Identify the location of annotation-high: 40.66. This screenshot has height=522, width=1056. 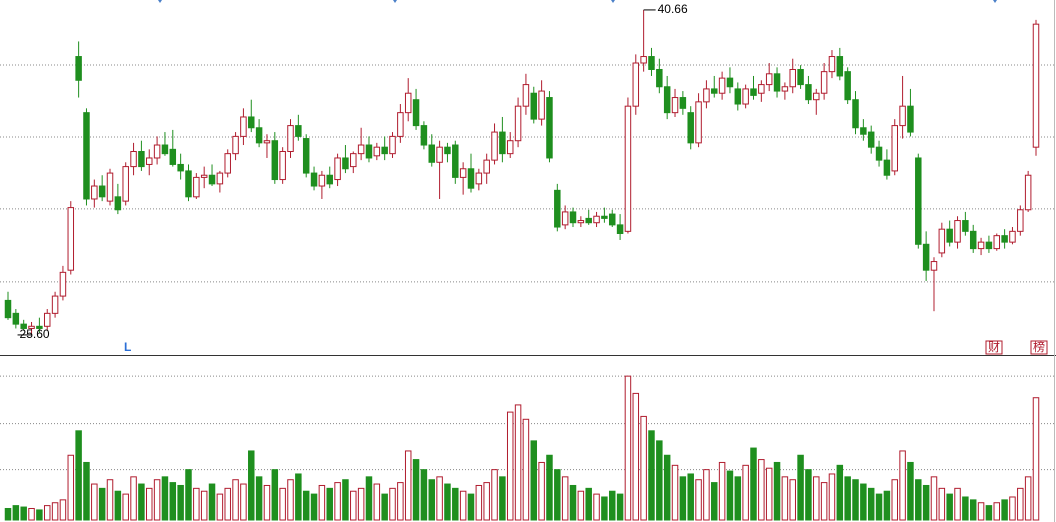
(673, 9).